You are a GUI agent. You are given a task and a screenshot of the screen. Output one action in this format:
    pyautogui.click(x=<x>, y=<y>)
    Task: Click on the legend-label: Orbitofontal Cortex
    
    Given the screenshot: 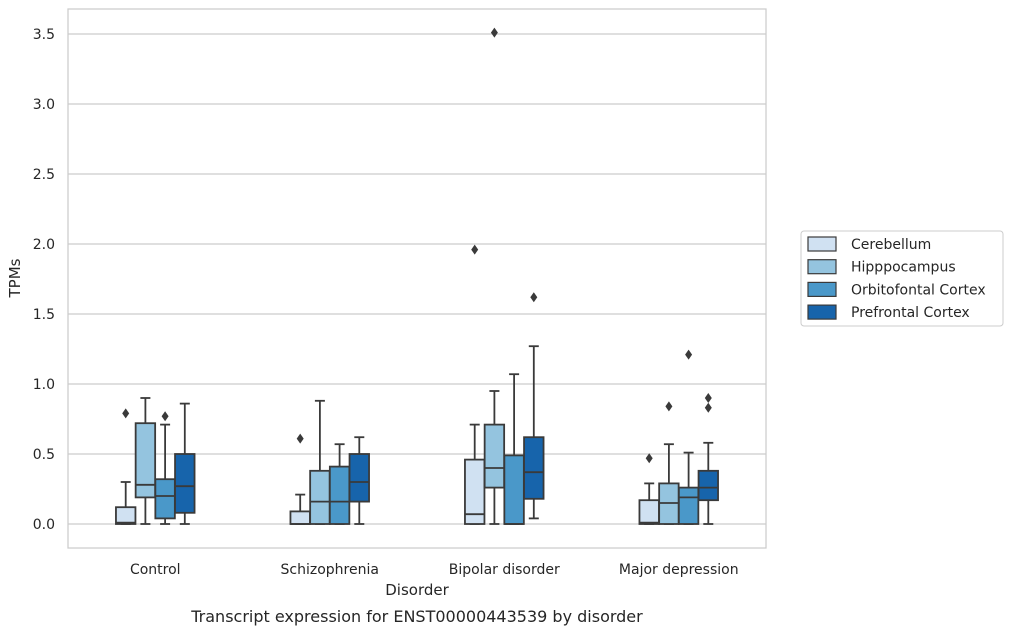 What is the action you would take?
    pyautogui.click(x=918, y=290)
    